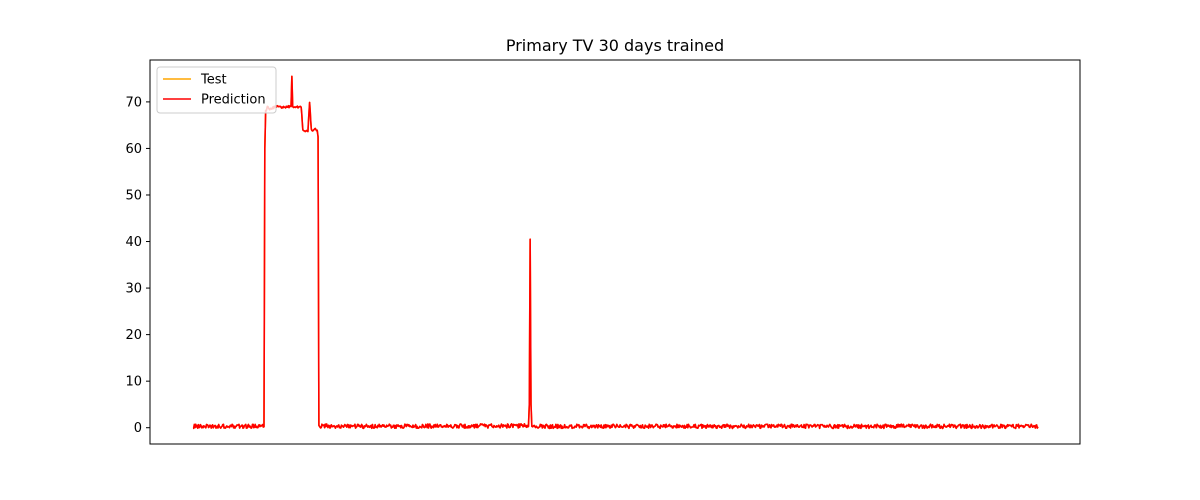 The height and width of the screenshot is (500, 1200). What do you see at coordinates (213, 80) in the screenshot?
I see `legend-label-test: Test` at bounding box center [213, 80].